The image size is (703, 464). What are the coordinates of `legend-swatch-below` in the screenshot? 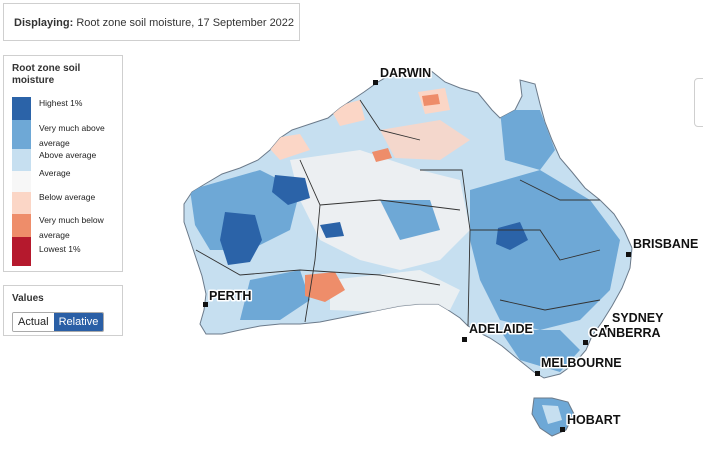 It's located at (21, 203).